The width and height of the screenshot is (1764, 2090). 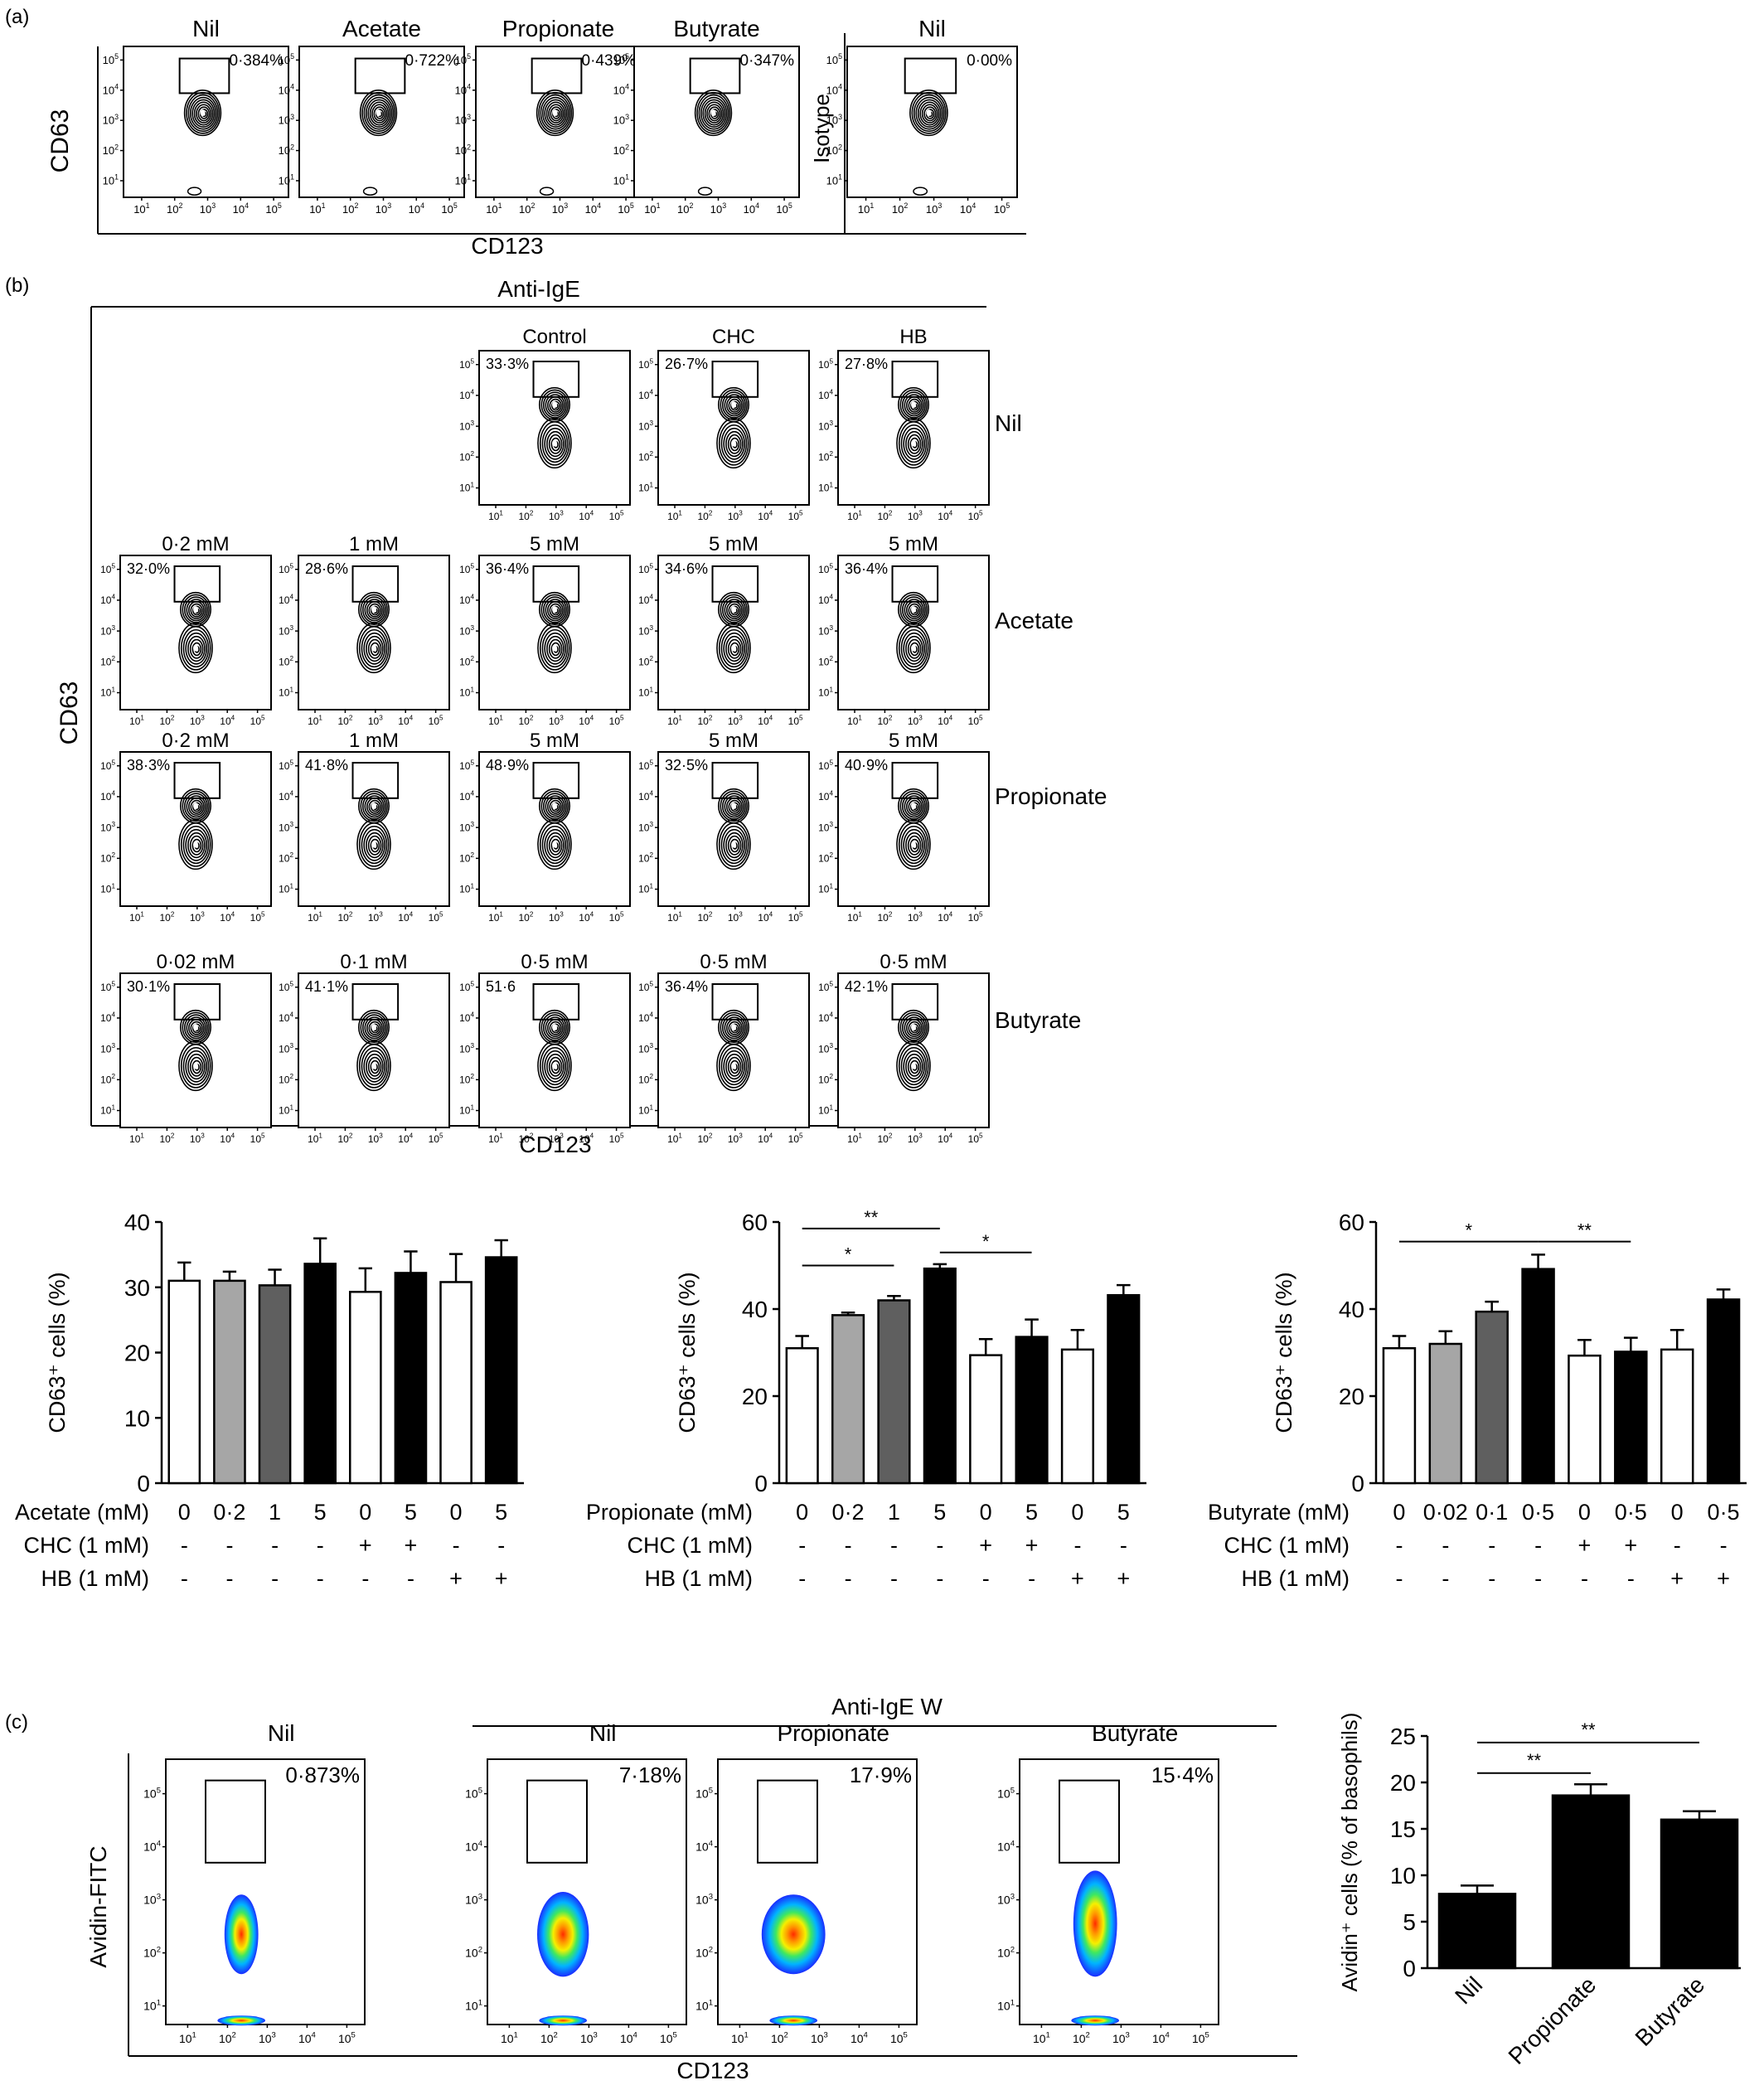 I want to click on flow-plot-a-3: 10¹ 10¹ 10² 10² 10³ 10³ 10⁴ 10⁴ 10⁵ 10⁵ 0·347%, so click(x=706, y=131).